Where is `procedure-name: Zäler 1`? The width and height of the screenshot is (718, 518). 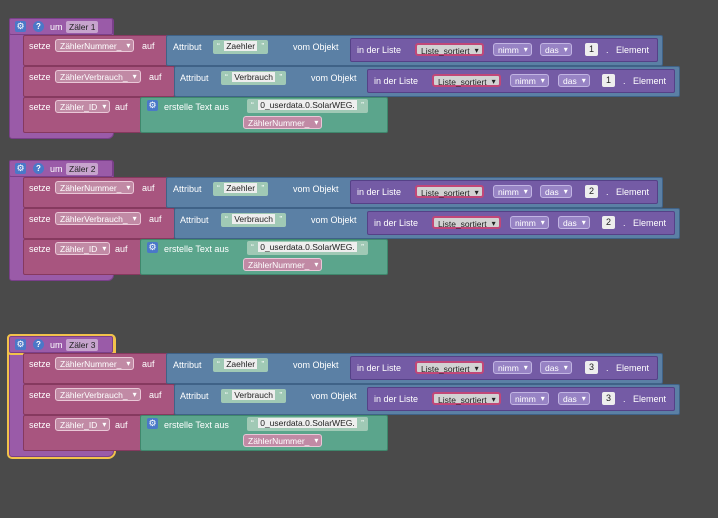 procedure-name: Zäler 1 is located at coordinates (82, 27).